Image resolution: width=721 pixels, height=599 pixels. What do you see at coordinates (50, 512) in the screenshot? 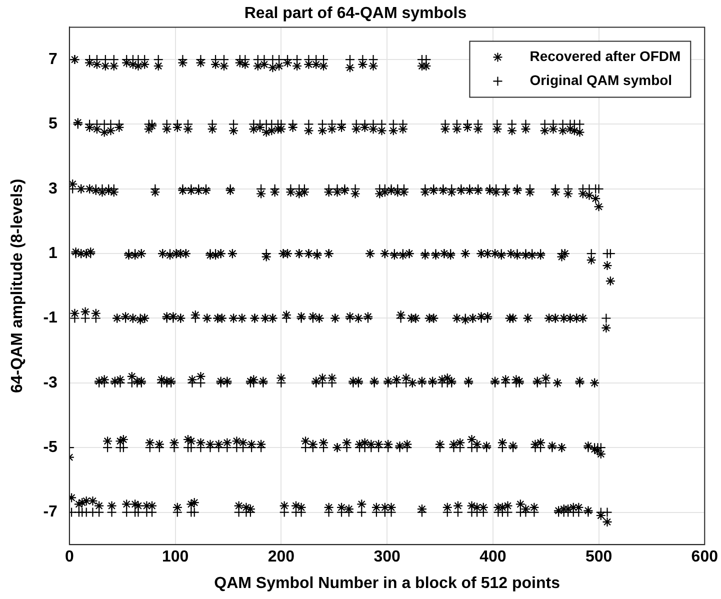
I see `y-tick-label: -7` at bounding box center [50, 512].